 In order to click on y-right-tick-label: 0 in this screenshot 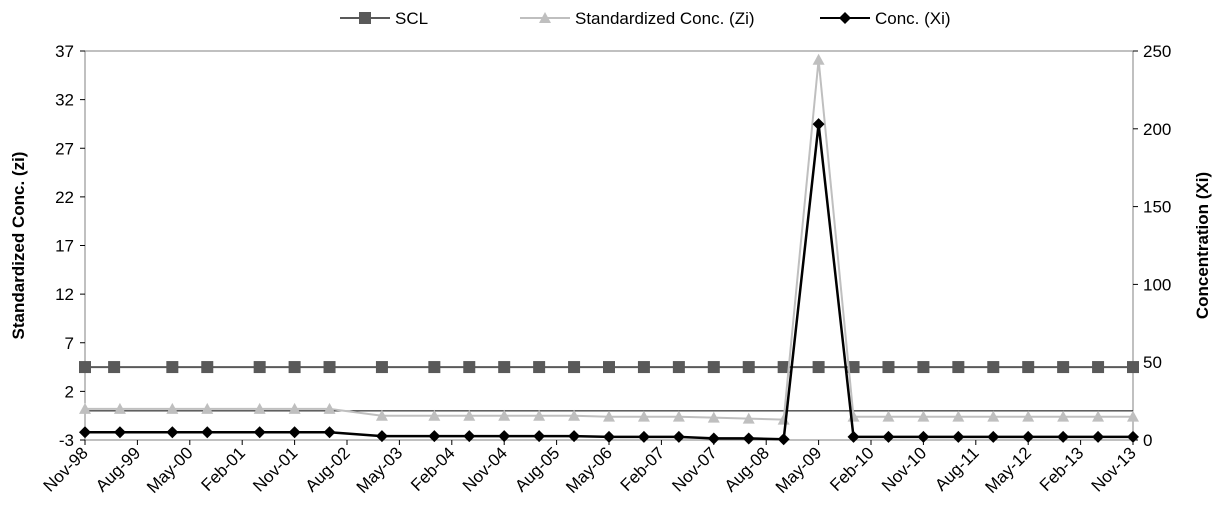, I will do `click(1147, 440)`.